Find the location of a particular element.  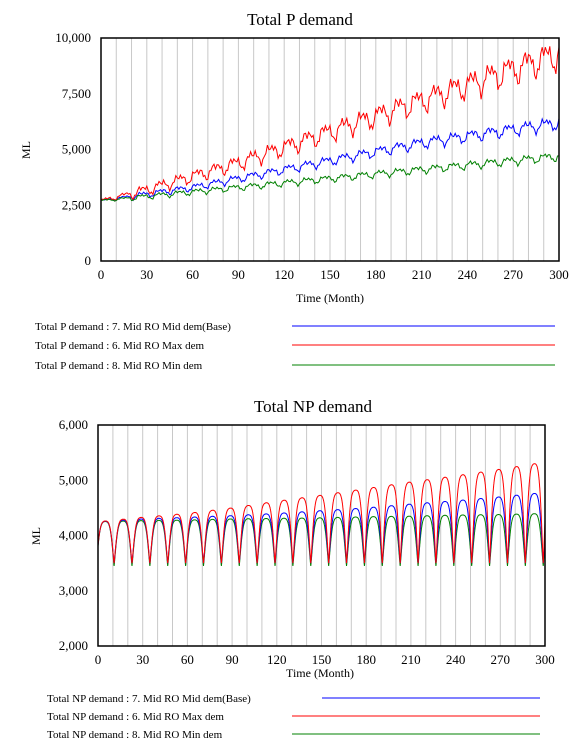

legend-label-3: Total P demand : 8. Mid RO Min dem is located at coordinates (119, 366).